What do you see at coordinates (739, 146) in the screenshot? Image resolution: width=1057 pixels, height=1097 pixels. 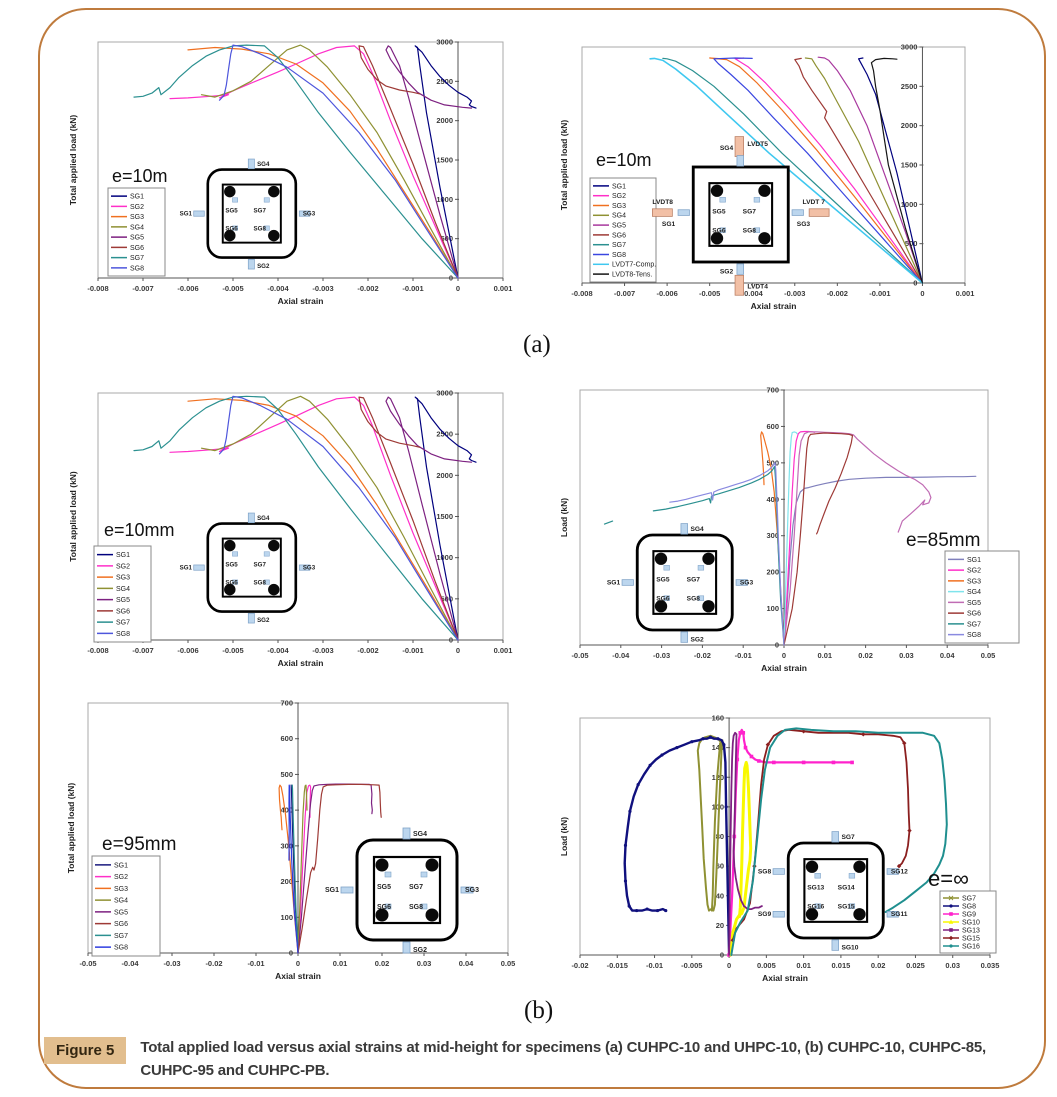 I see `lvdt-top-icon` at bounding box center [739, 146].